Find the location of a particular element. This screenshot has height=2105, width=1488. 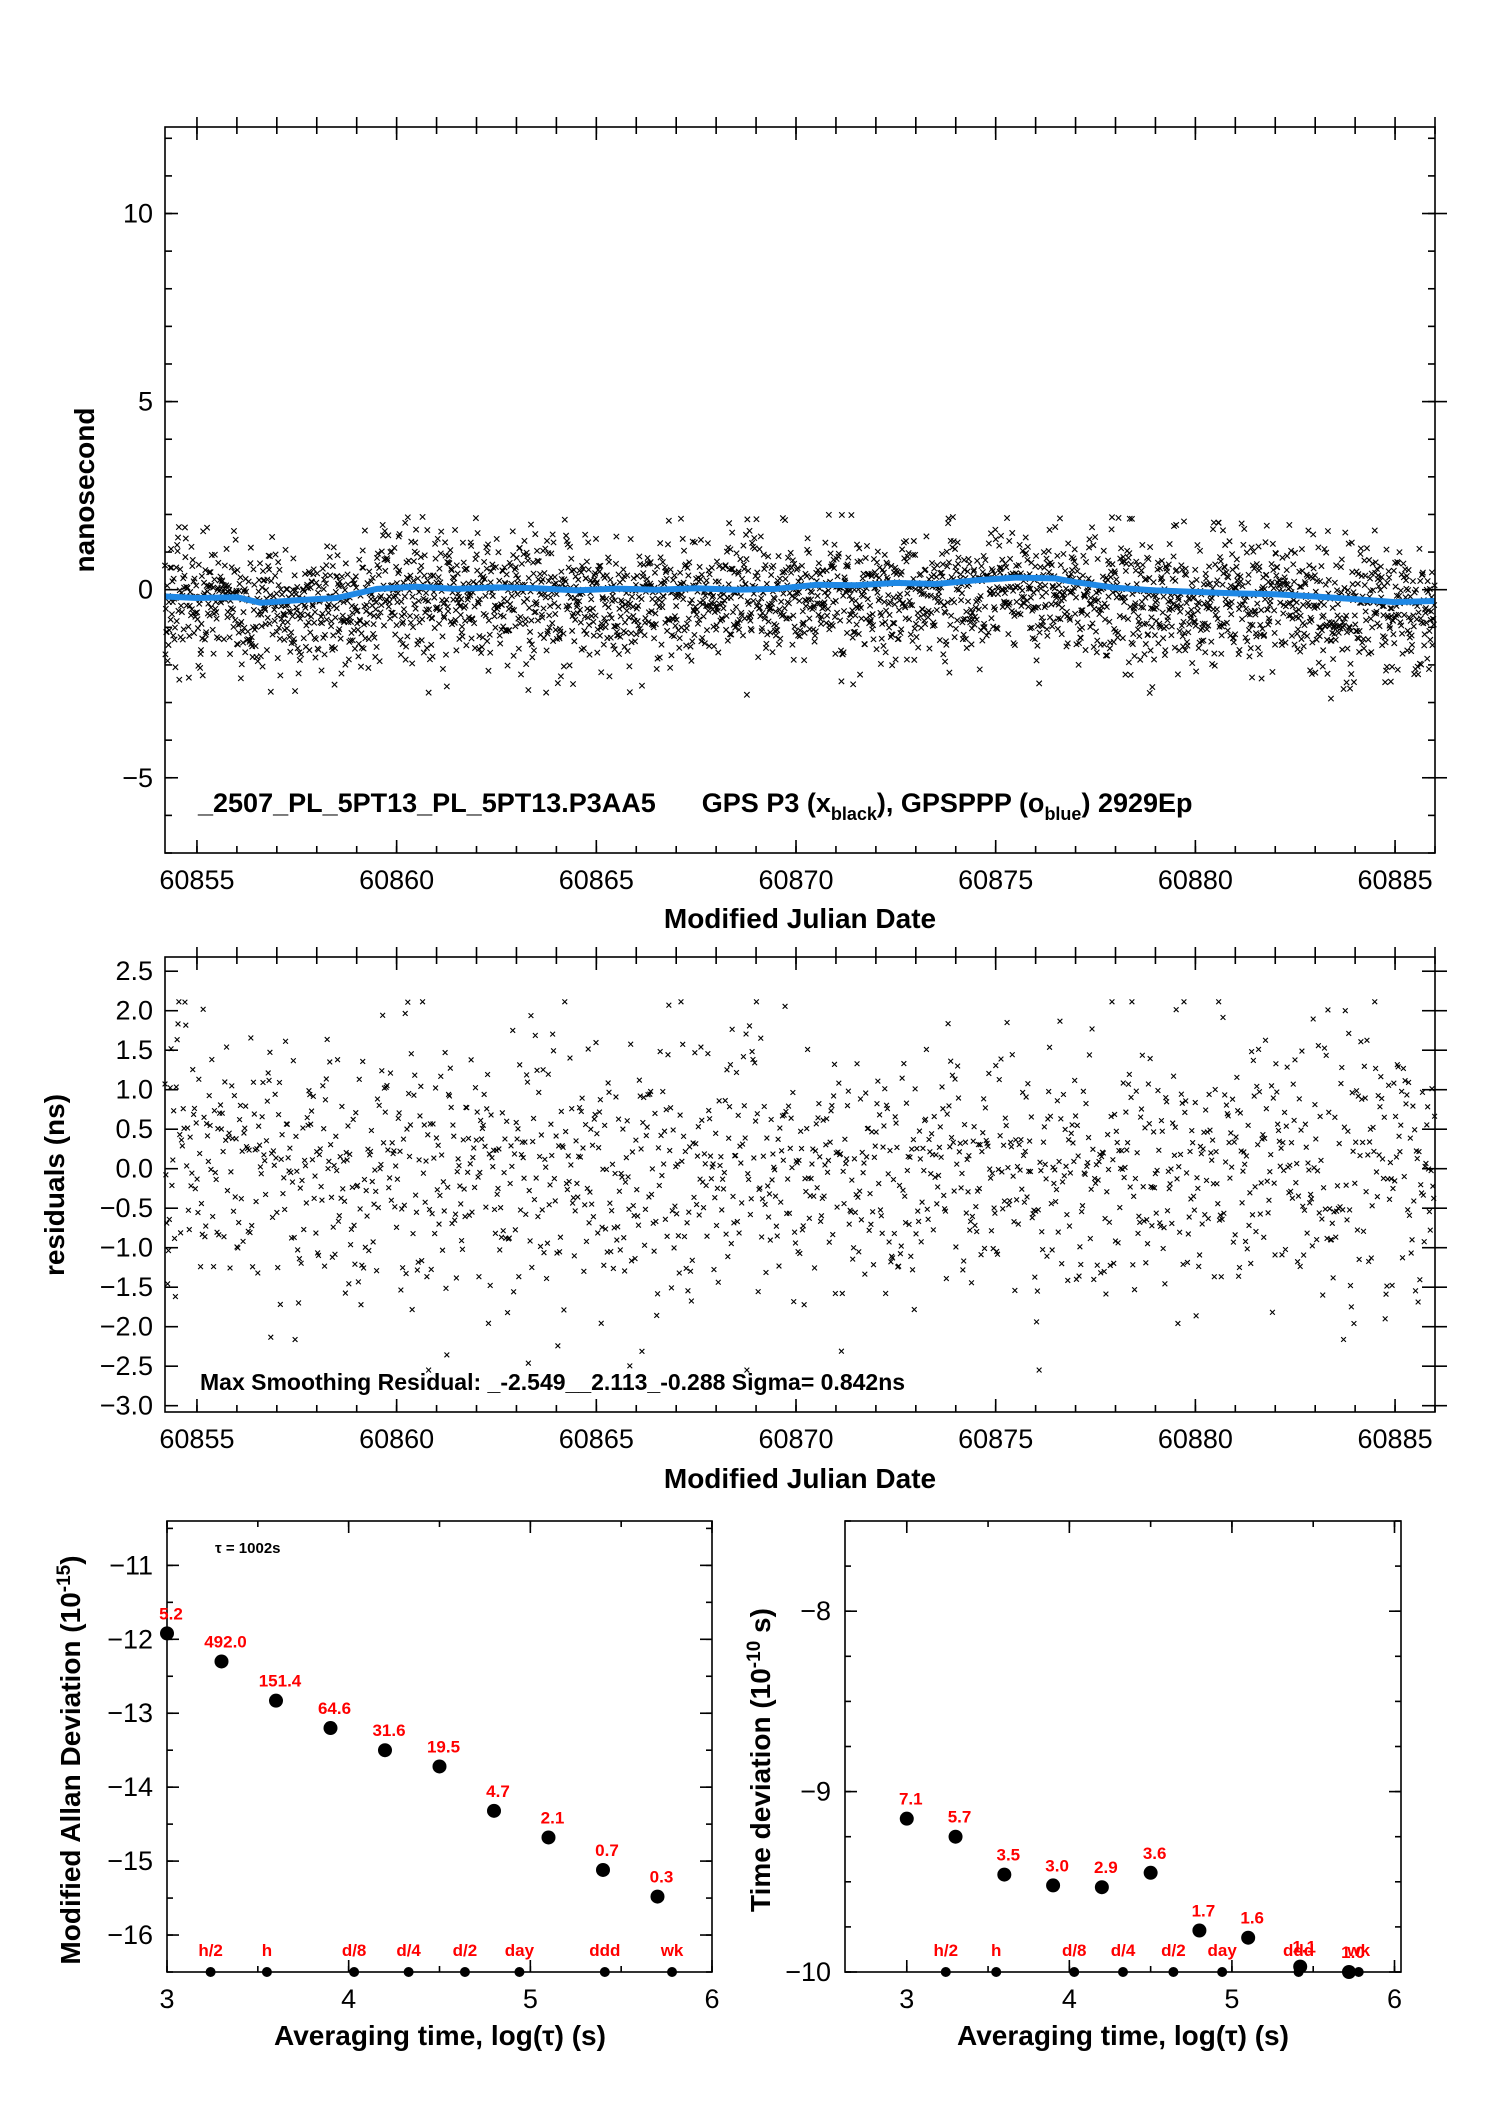

x-tick-label: 60880 is located at coordinates (1195, 880).